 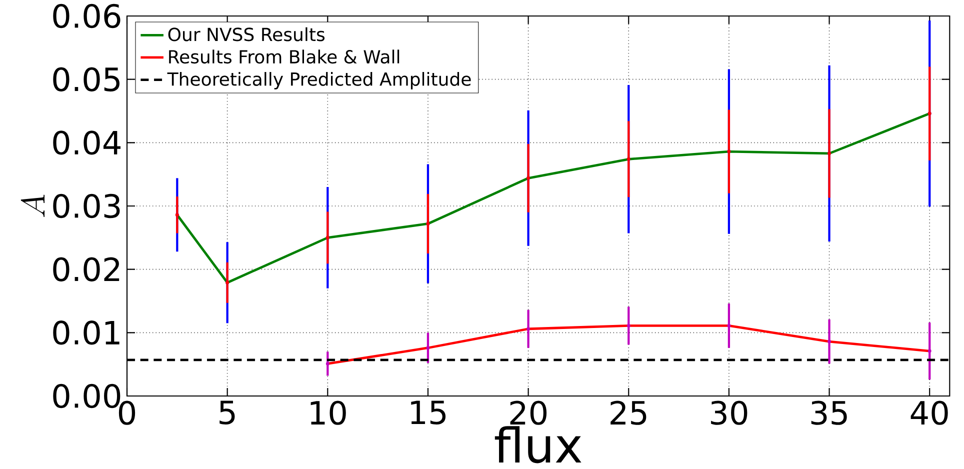 What do you see at coordinates (86, 79) in the screenshot?
I see `y-tick-label: 0.05` at bounding box center [86, 79].